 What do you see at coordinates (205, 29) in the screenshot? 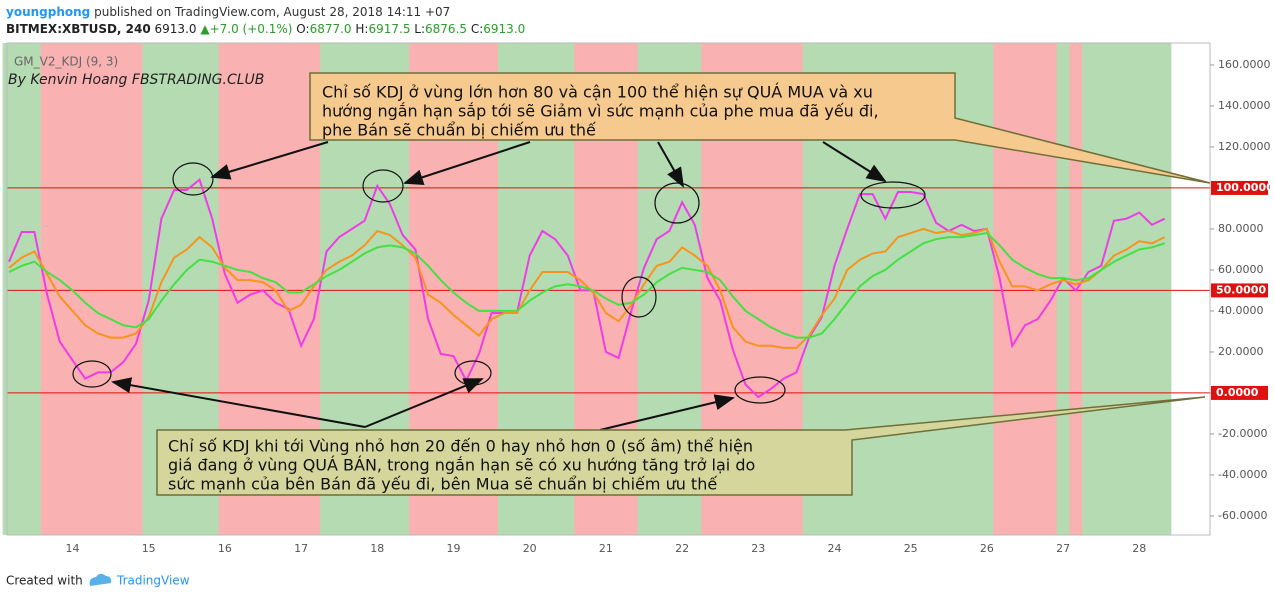
I see `arrow: ▲` at bounding box center [205, 29].